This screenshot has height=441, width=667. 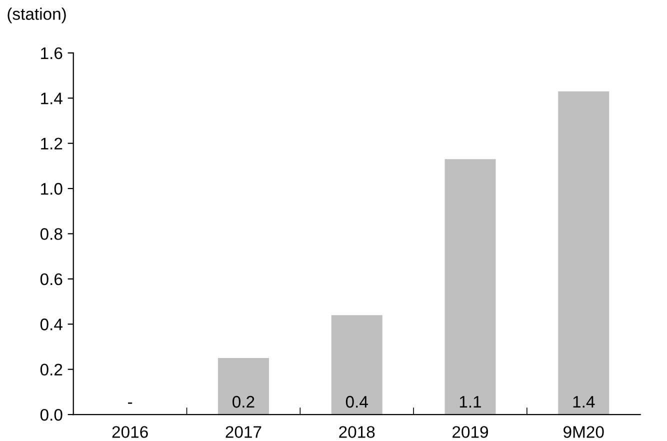 I want to click on data-label: -, so click(x=130, y=403).